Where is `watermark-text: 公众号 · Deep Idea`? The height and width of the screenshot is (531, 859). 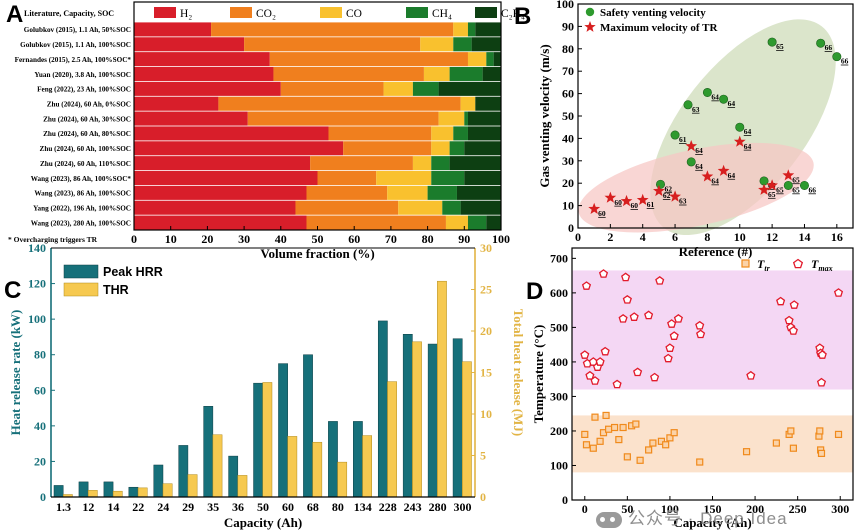 watermark-text: 公众号 · Deep Idea is located at coordinates (708, 518).